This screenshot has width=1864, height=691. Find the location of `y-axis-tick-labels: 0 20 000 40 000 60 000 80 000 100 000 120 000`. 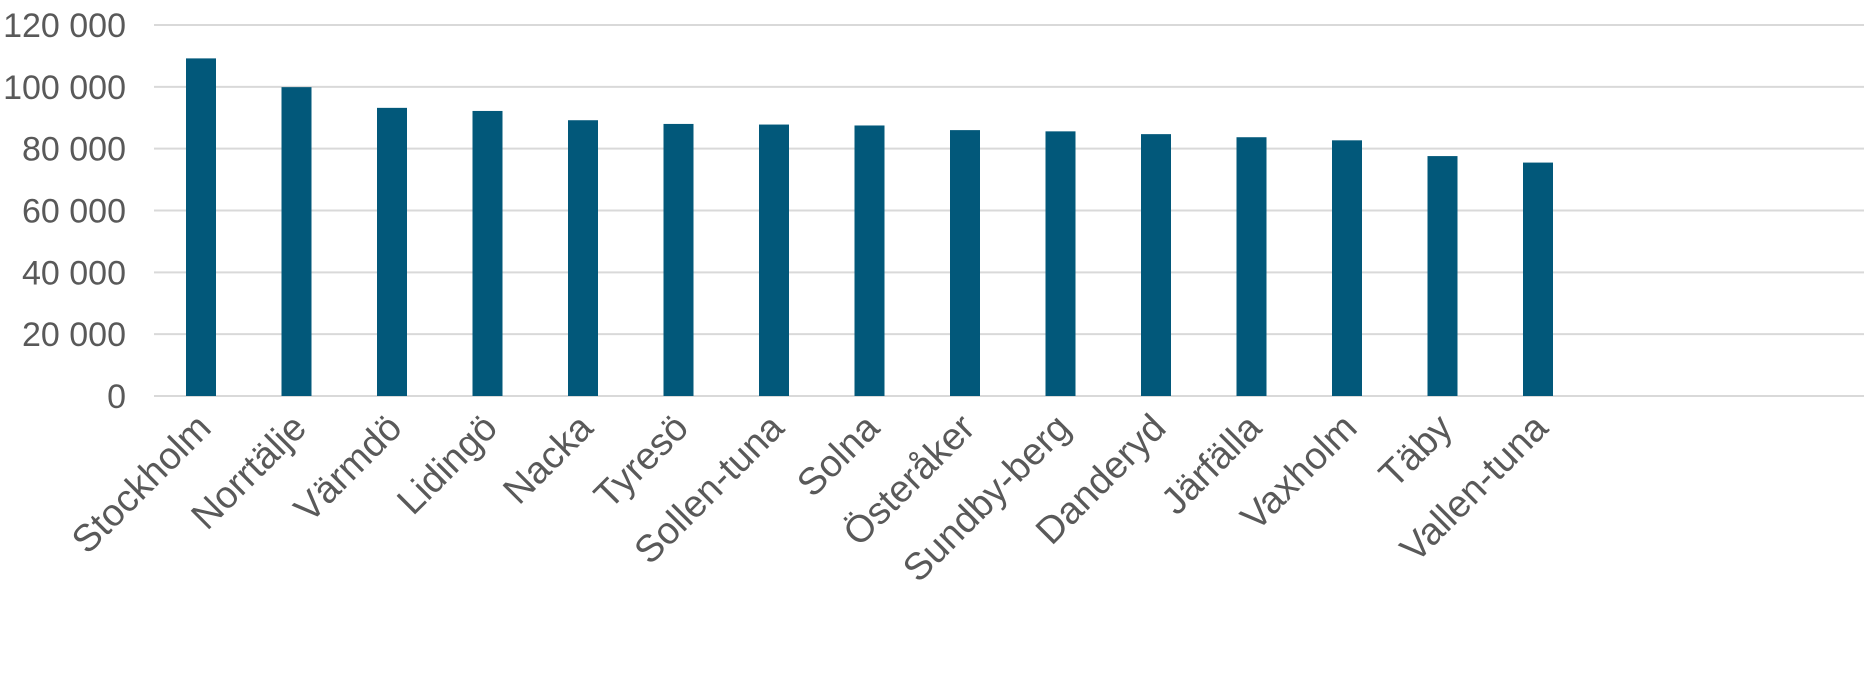

y-axis-tick-labels: 0 20 000 40 000 60 000 80 000 100 000 120 000 is located at coordinates (64, 211).